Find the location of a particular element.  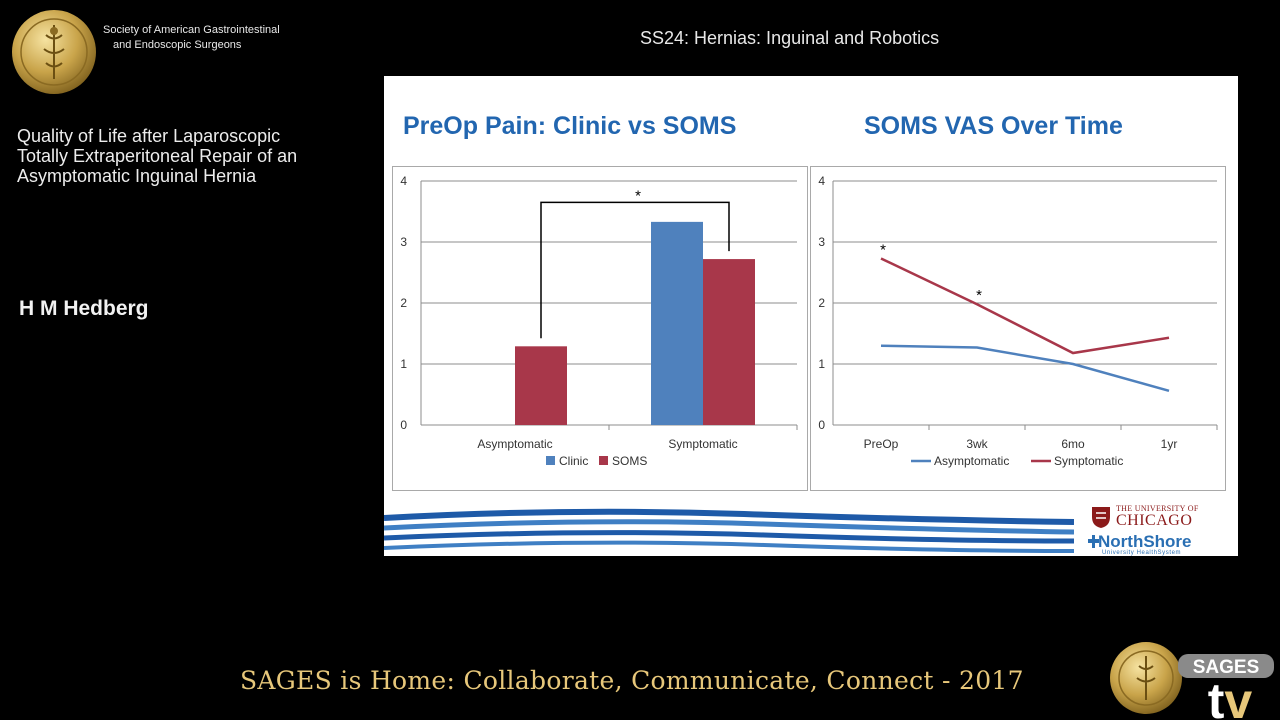

series-line-symptomatic is located at coordinates (1025, 306).